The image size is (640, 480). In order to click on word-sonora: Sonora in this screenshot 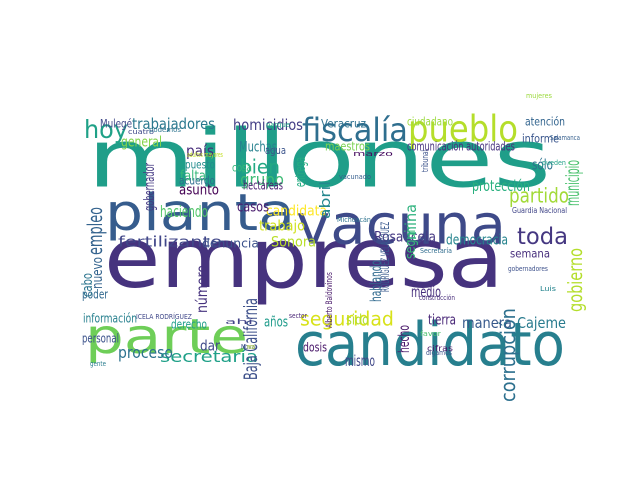, I will do `click(293, 242)`.